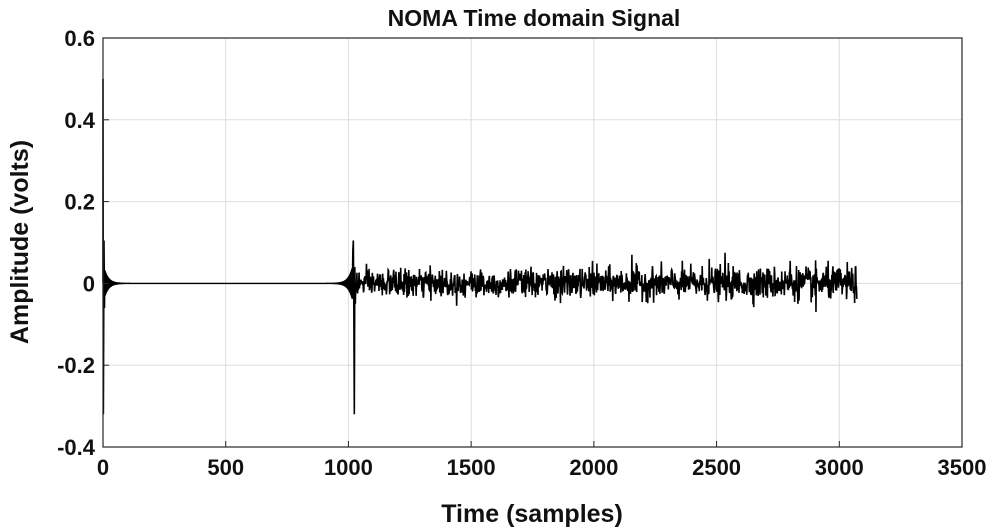  What do you see at coordinates (103, 467) in the screenshot?
I see `x-tick-label: 0` at bounding box center [103, 467].